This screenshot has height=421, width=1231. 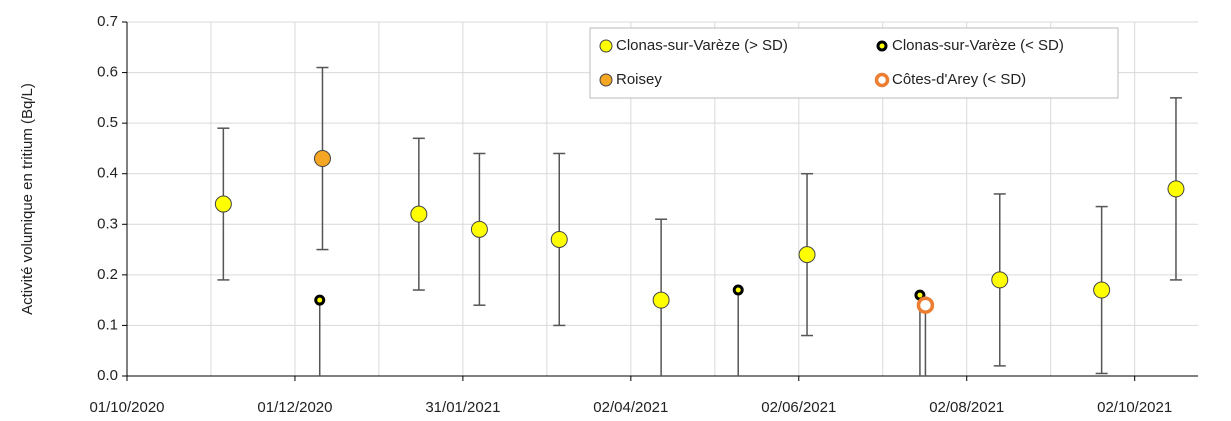 What do you see at coordinates (27, 199) in the screenshot?
I see `y-axis-label: Activité volumique en tritium (Bq/L)` at bounding box center [27, 199].